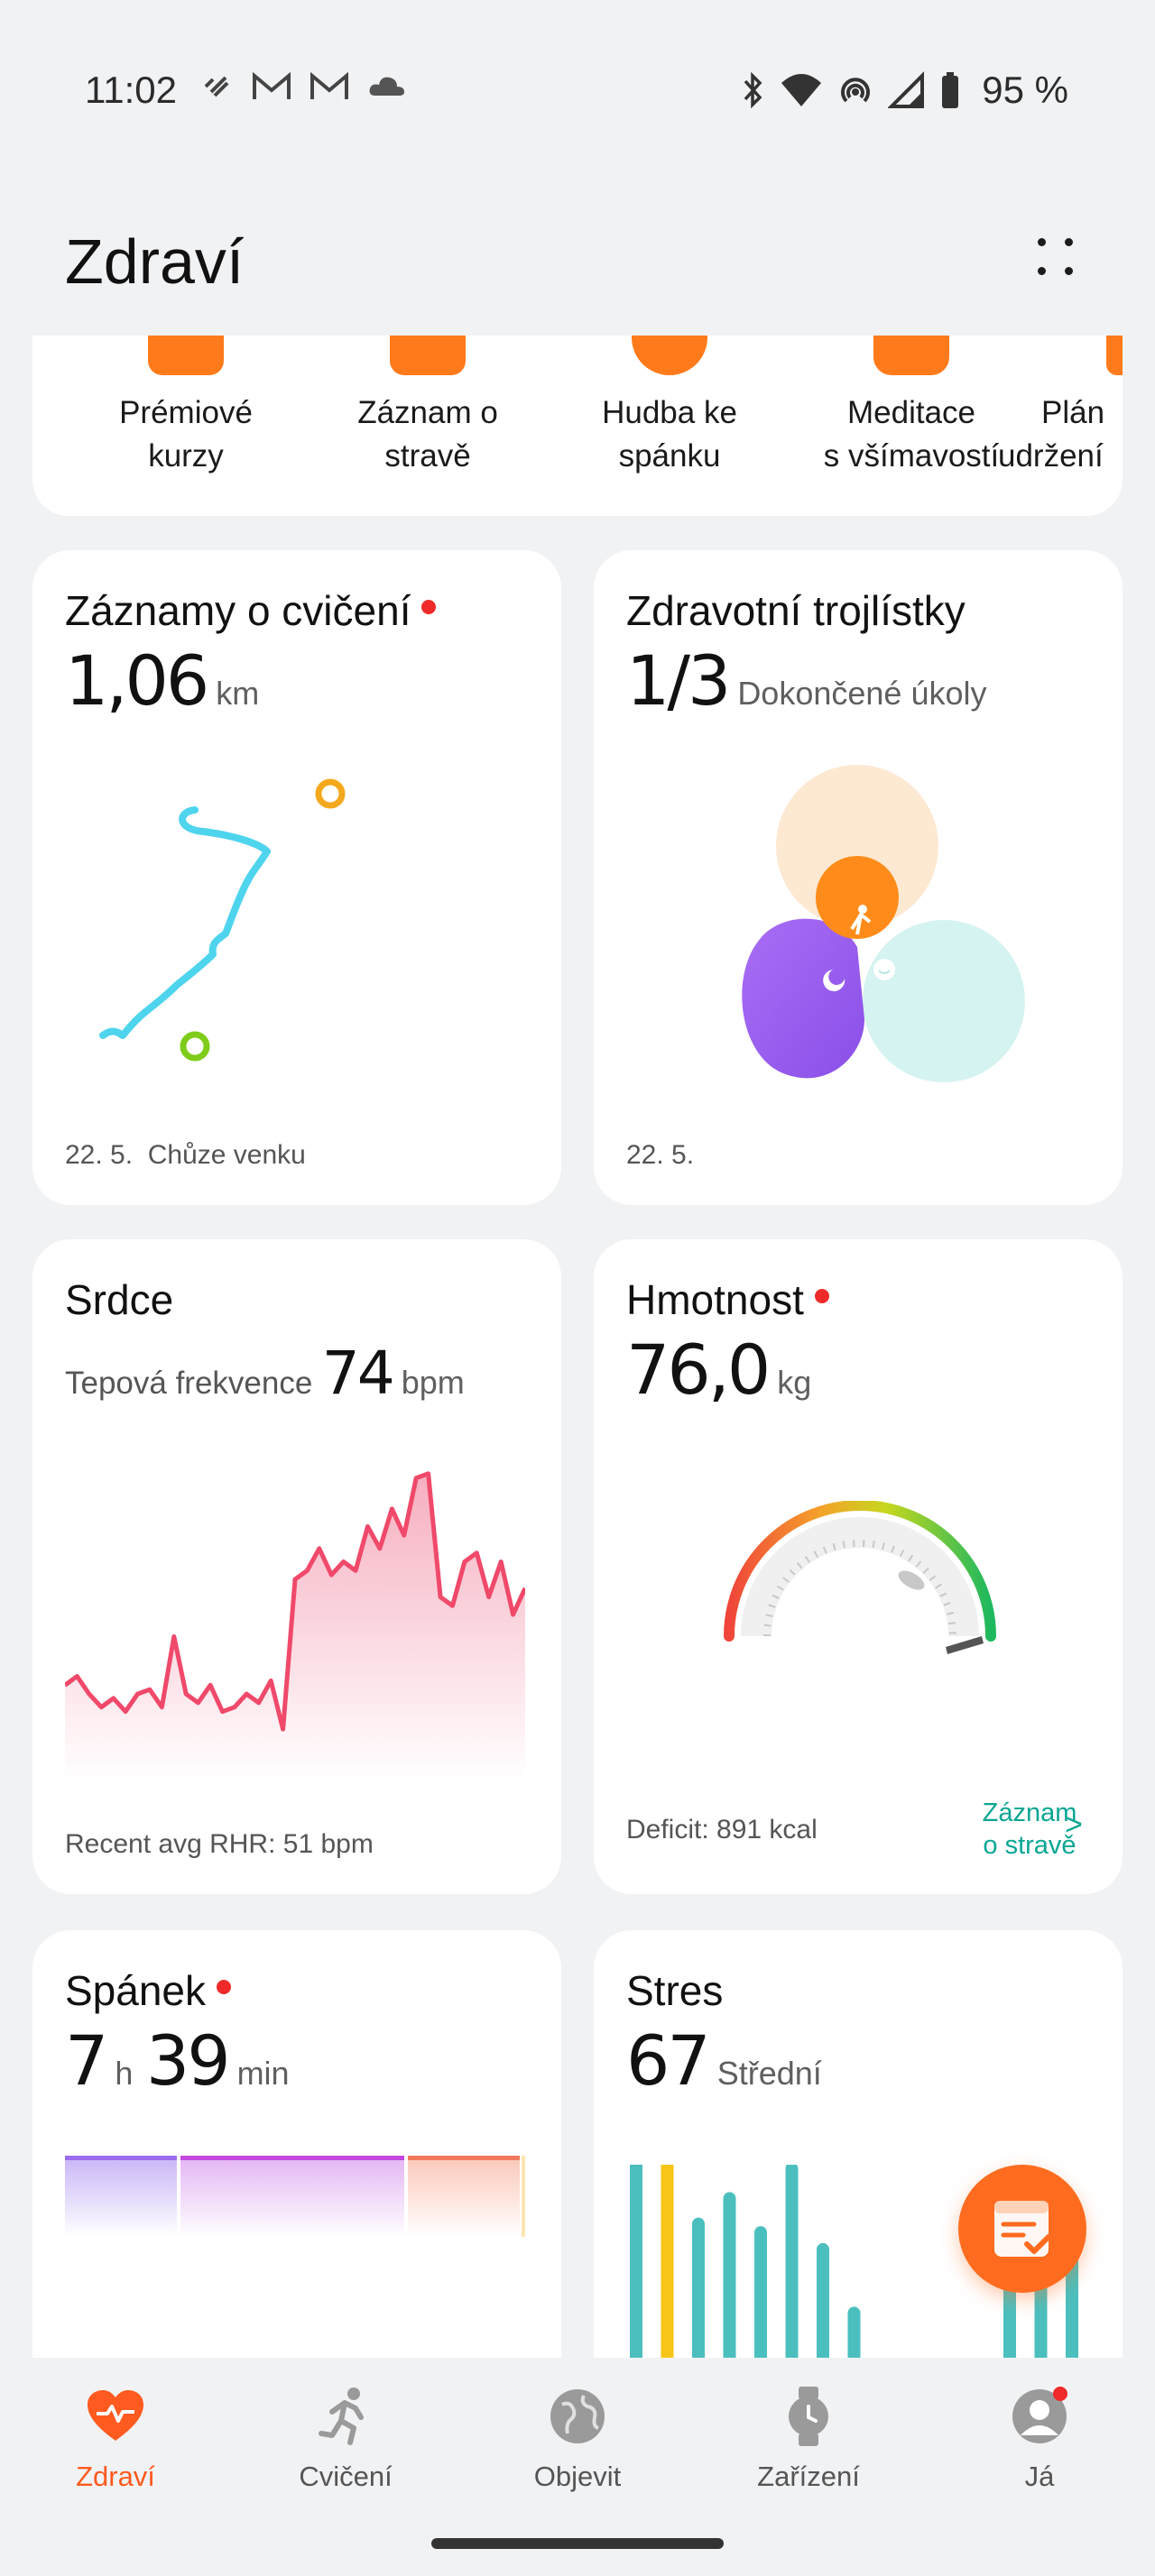 This screenshot has height=2576, width=1155. I want to click on shortcut-label: Prémiové, so click(186, 412).